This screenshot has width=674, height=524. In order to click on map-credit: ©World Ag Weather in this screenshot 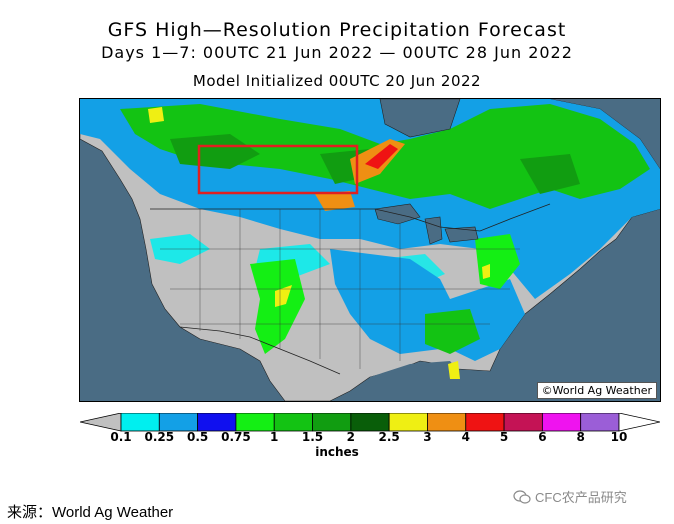, I will do `click(596, 390)`.